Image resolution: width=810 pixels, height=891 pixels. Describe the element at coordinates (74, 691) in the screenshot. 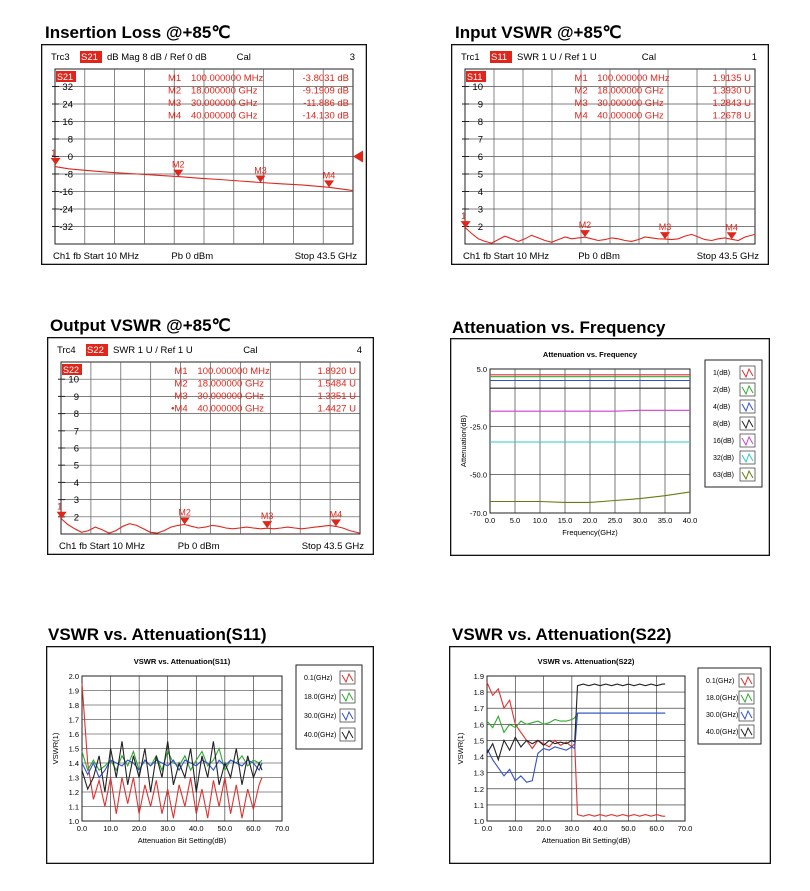

I see `plot-ytick-label: 1.9` at that location.